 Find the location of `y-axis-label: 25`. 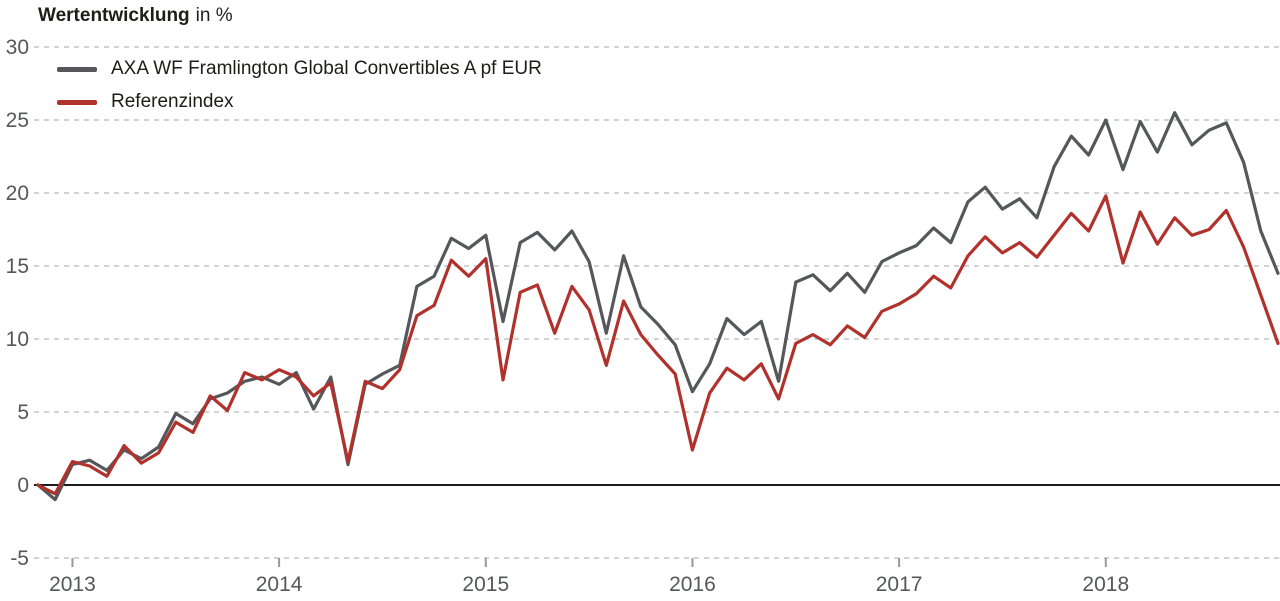

y-axis-label: 25 is located at coordinates (17, 120).